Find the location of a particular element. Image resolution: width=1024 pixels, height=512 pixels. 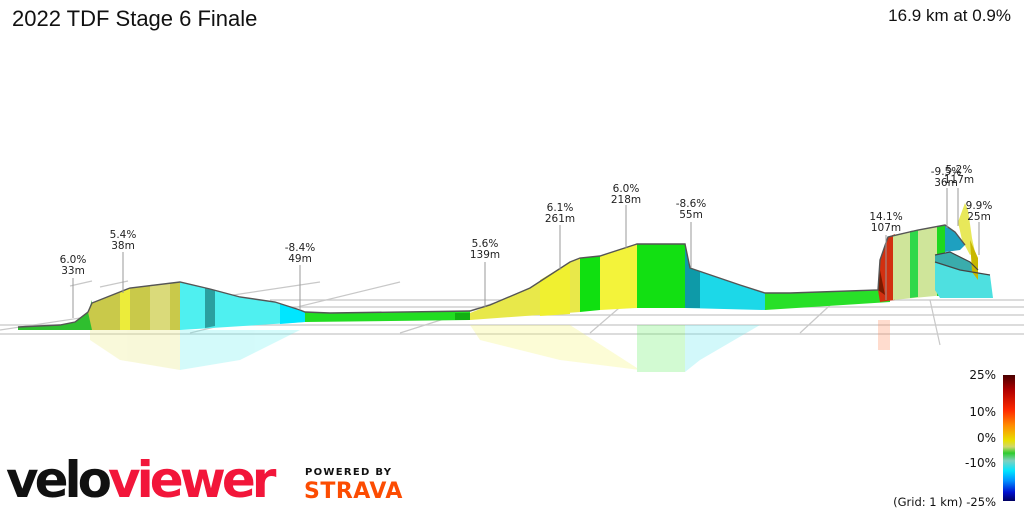

grid-note: (Grid: 1 km) -25% is located at coordinates (944, 502).